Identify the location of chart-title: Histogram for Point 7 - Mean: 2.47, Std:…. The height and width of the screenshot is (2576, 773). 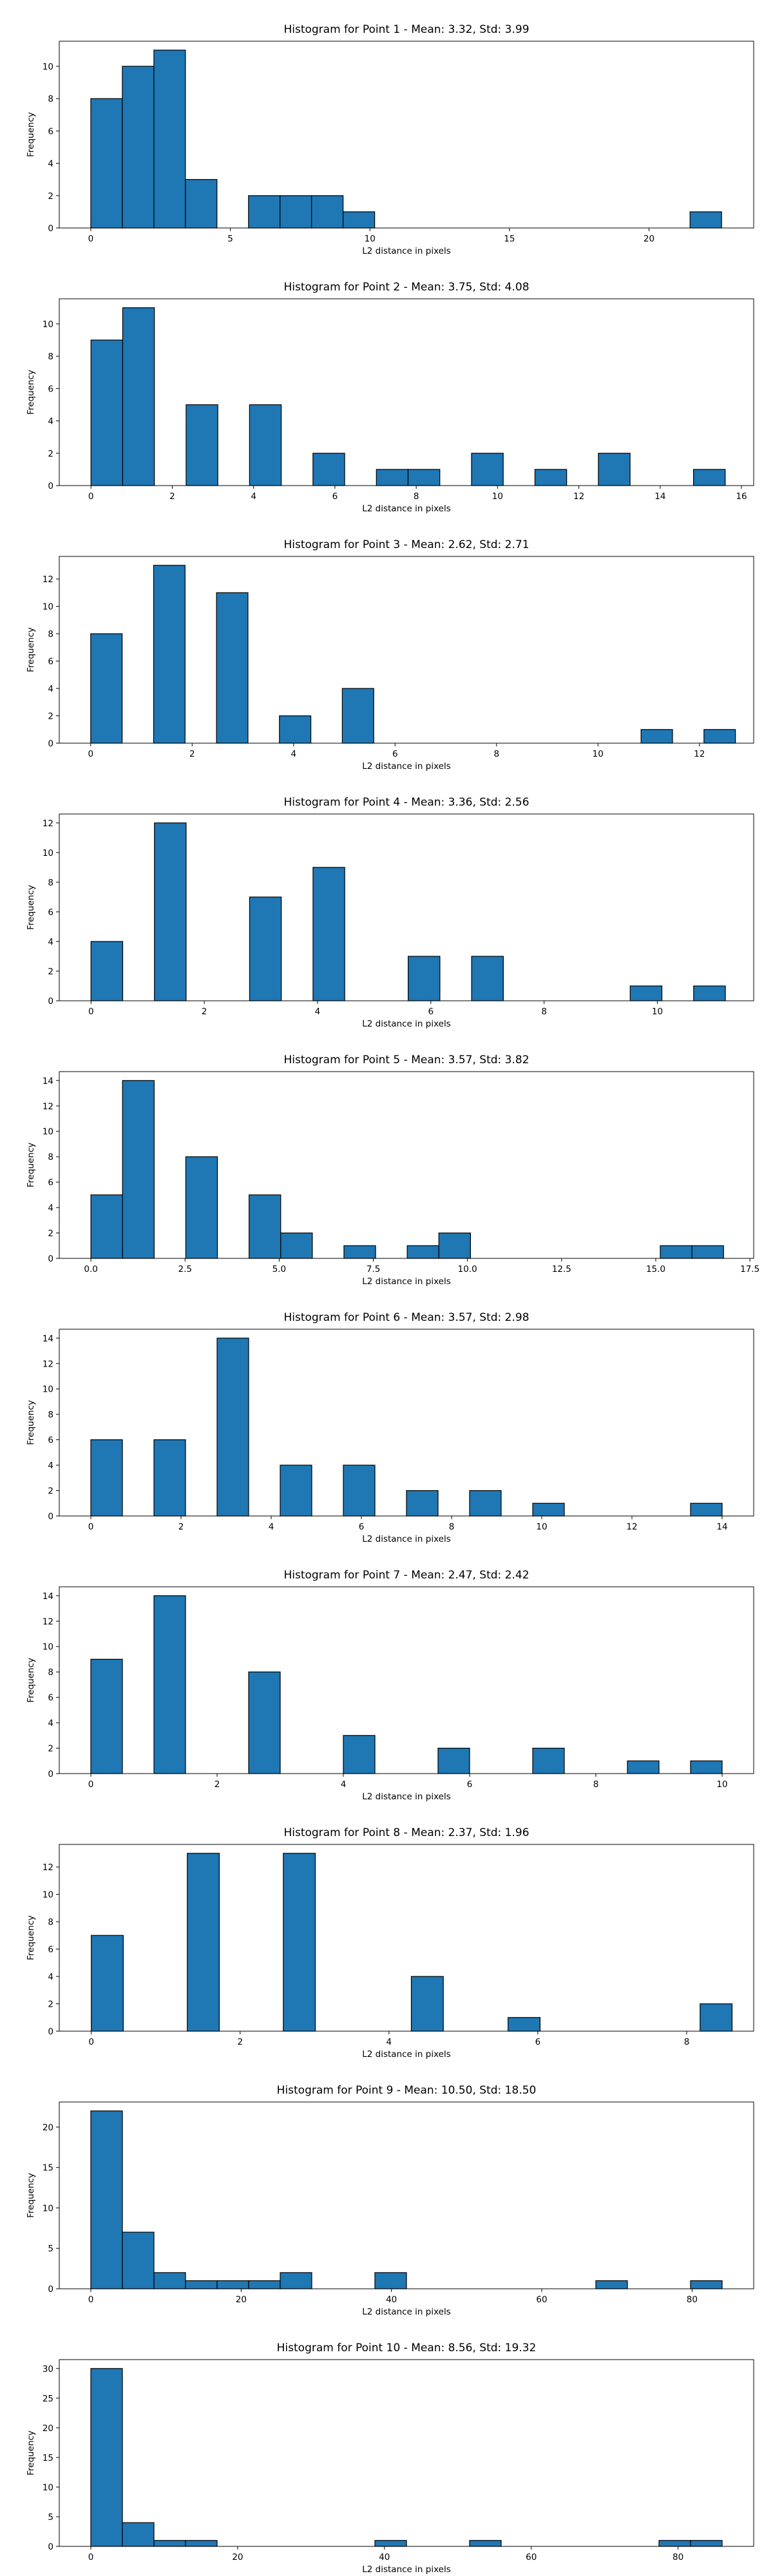
(406, 1576).